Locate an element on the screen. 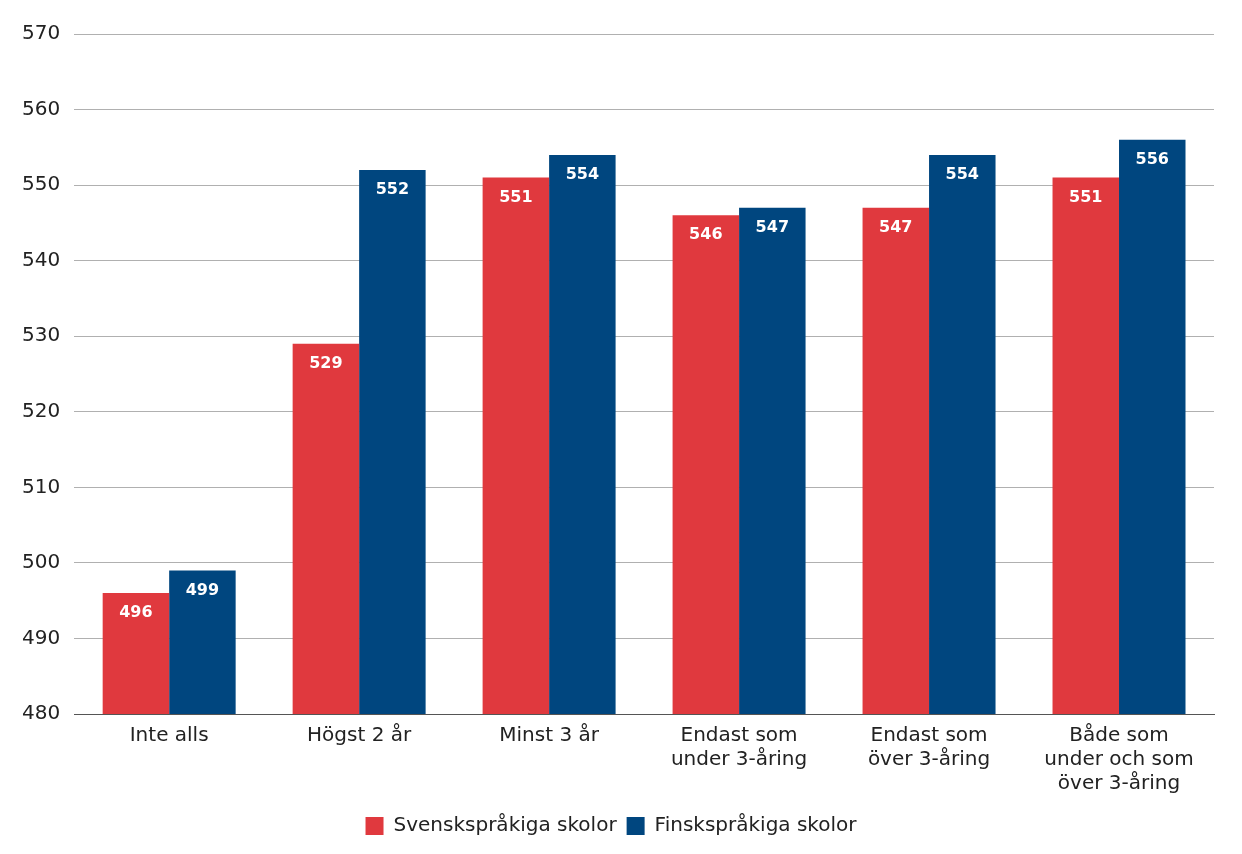 The width and height of the screenshot is (1242, 854). data-label: 556 is located at coordinates (1152, 158).